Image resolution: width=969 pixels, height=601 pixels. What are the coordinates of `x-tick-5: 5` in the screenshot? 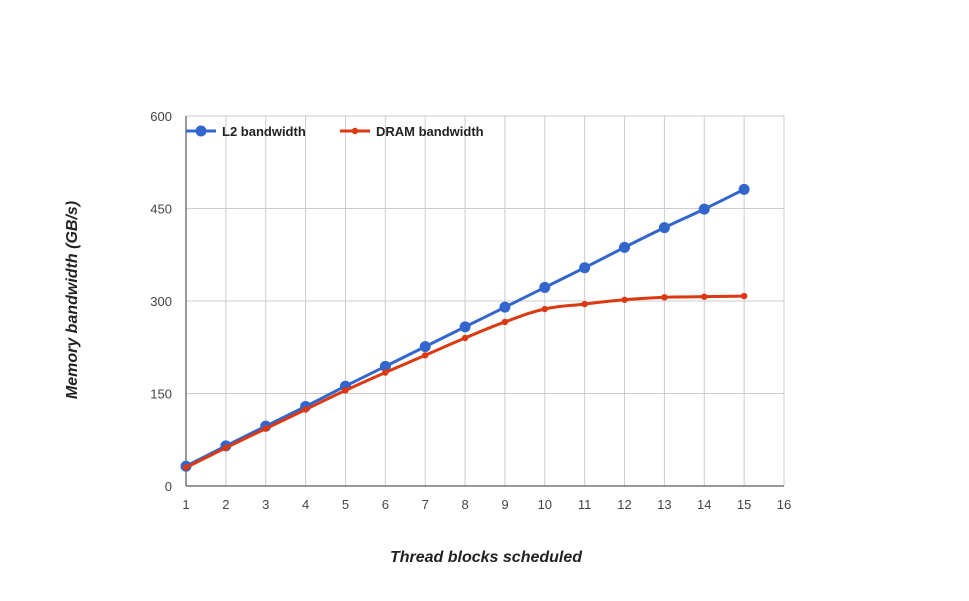 It's located at (345, 504).